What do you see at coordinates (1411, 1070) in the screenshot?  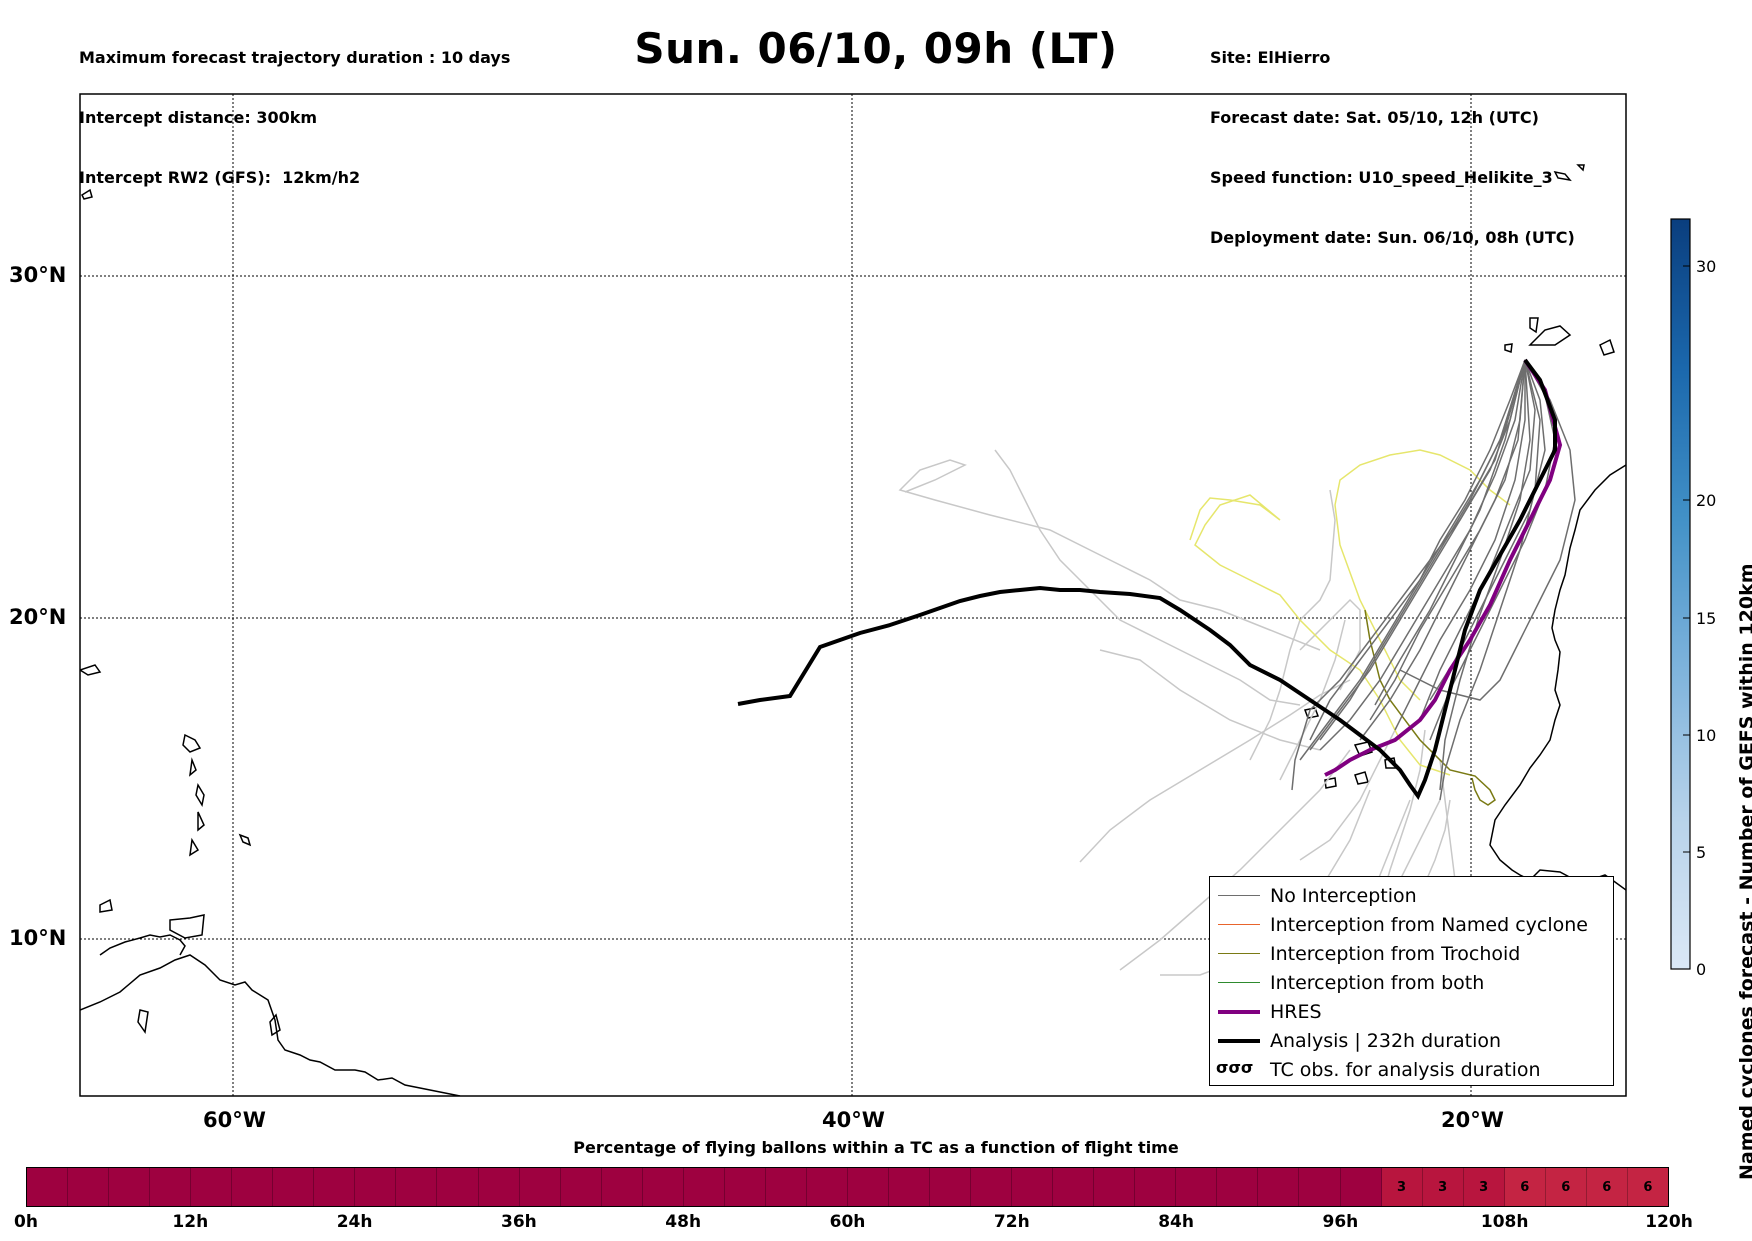 I see `legend-item: σσσ TC obs. for analysis duration` at bounding box center [1411, 1070].